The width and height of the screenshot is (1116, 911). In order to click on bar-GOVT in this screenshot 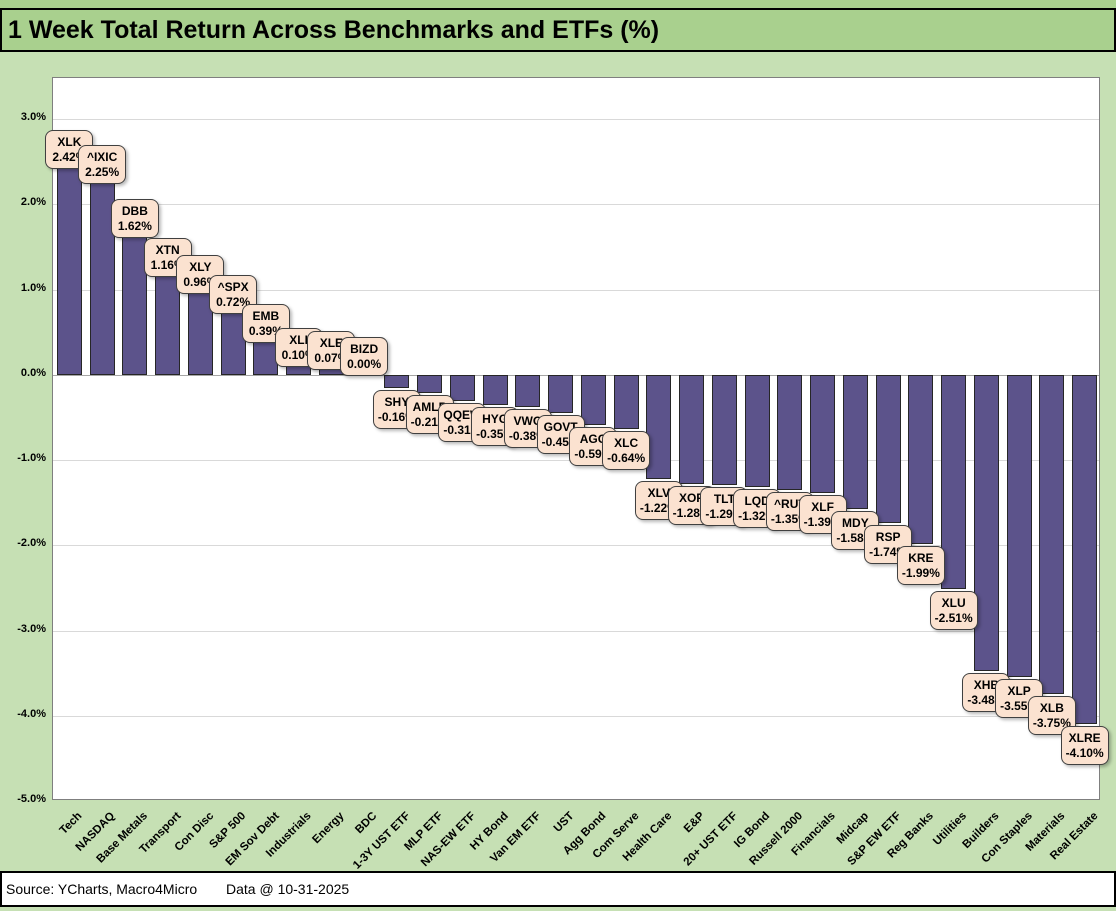, I will do `click(561, 394)`.